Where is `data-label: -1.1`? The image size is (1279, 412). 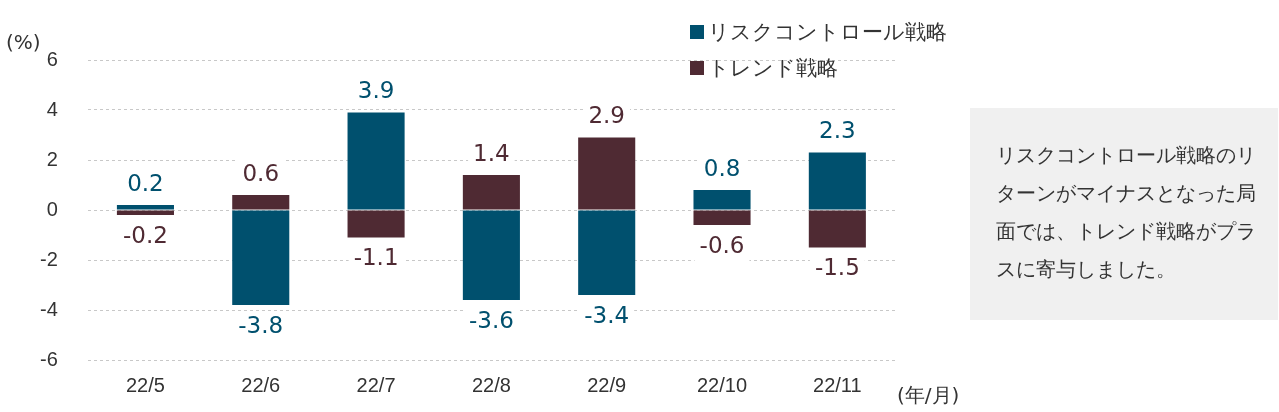 data-label: -1.1 is located at coordinates (376, 257).